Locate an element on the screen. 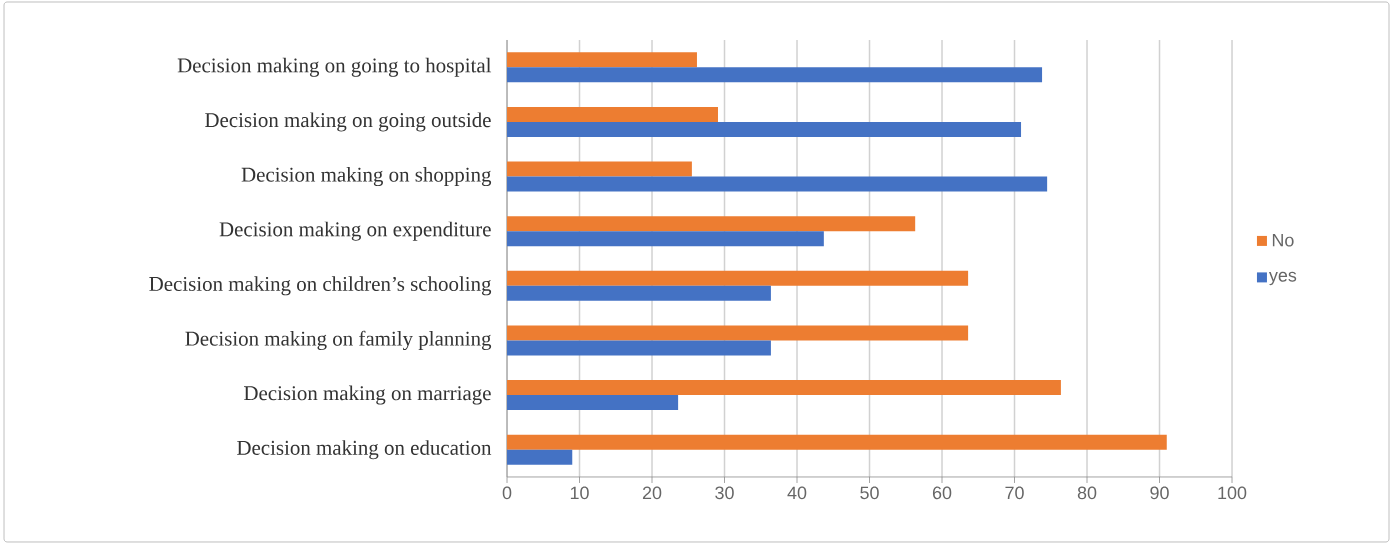 This screenshot has height=544, width=1393. y-tick-label: Decision making on family planning is located at coordinates (338, 340).